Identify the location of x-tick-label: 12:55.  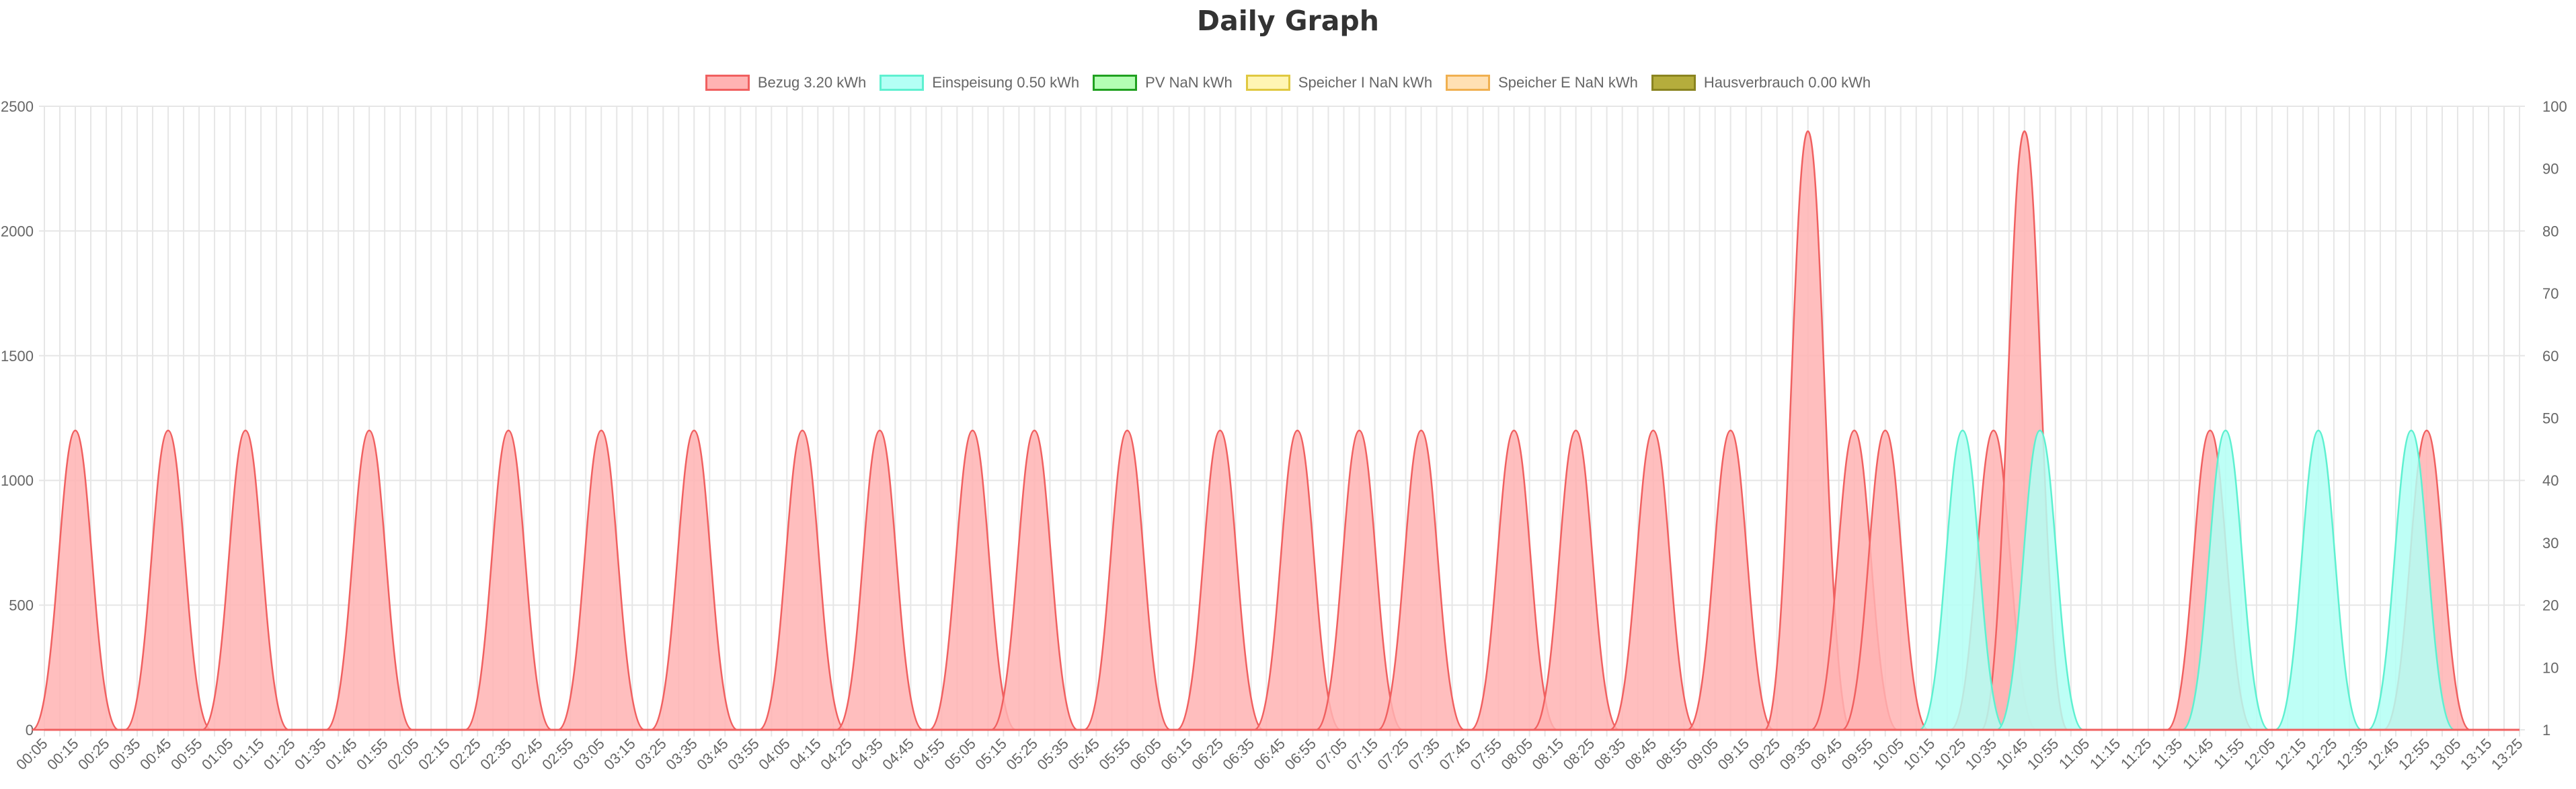
(2414, 754).